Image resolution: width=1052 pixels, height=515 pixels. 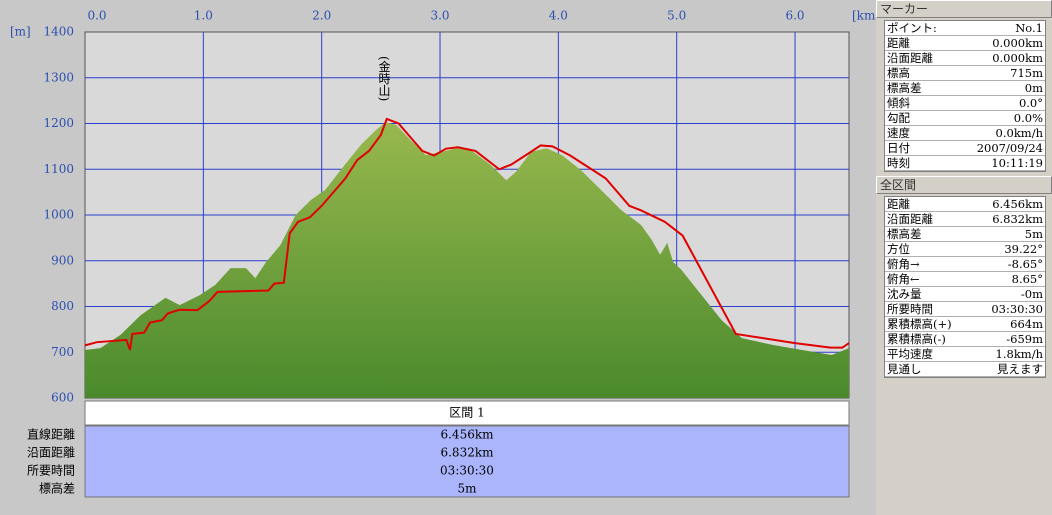 I want to click on summary-value: 6.456km, so click(x=467, y=435).